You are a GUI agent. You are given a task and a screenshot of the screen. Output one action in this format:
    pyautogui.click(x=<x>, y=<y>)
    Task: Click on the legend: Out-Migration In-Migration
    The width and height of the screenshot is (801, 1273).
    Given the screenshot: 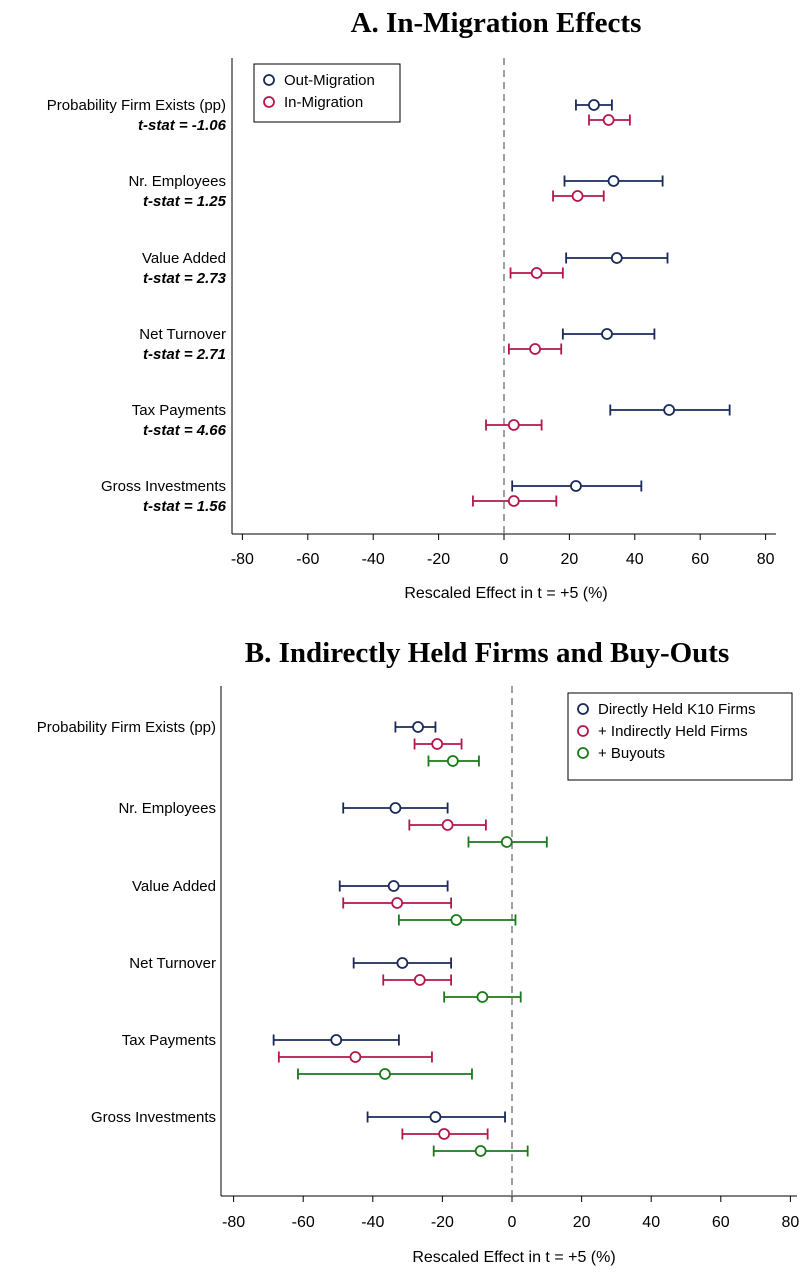 What is the action you would take?
    pyautogui.click(x=327, y=93)
    